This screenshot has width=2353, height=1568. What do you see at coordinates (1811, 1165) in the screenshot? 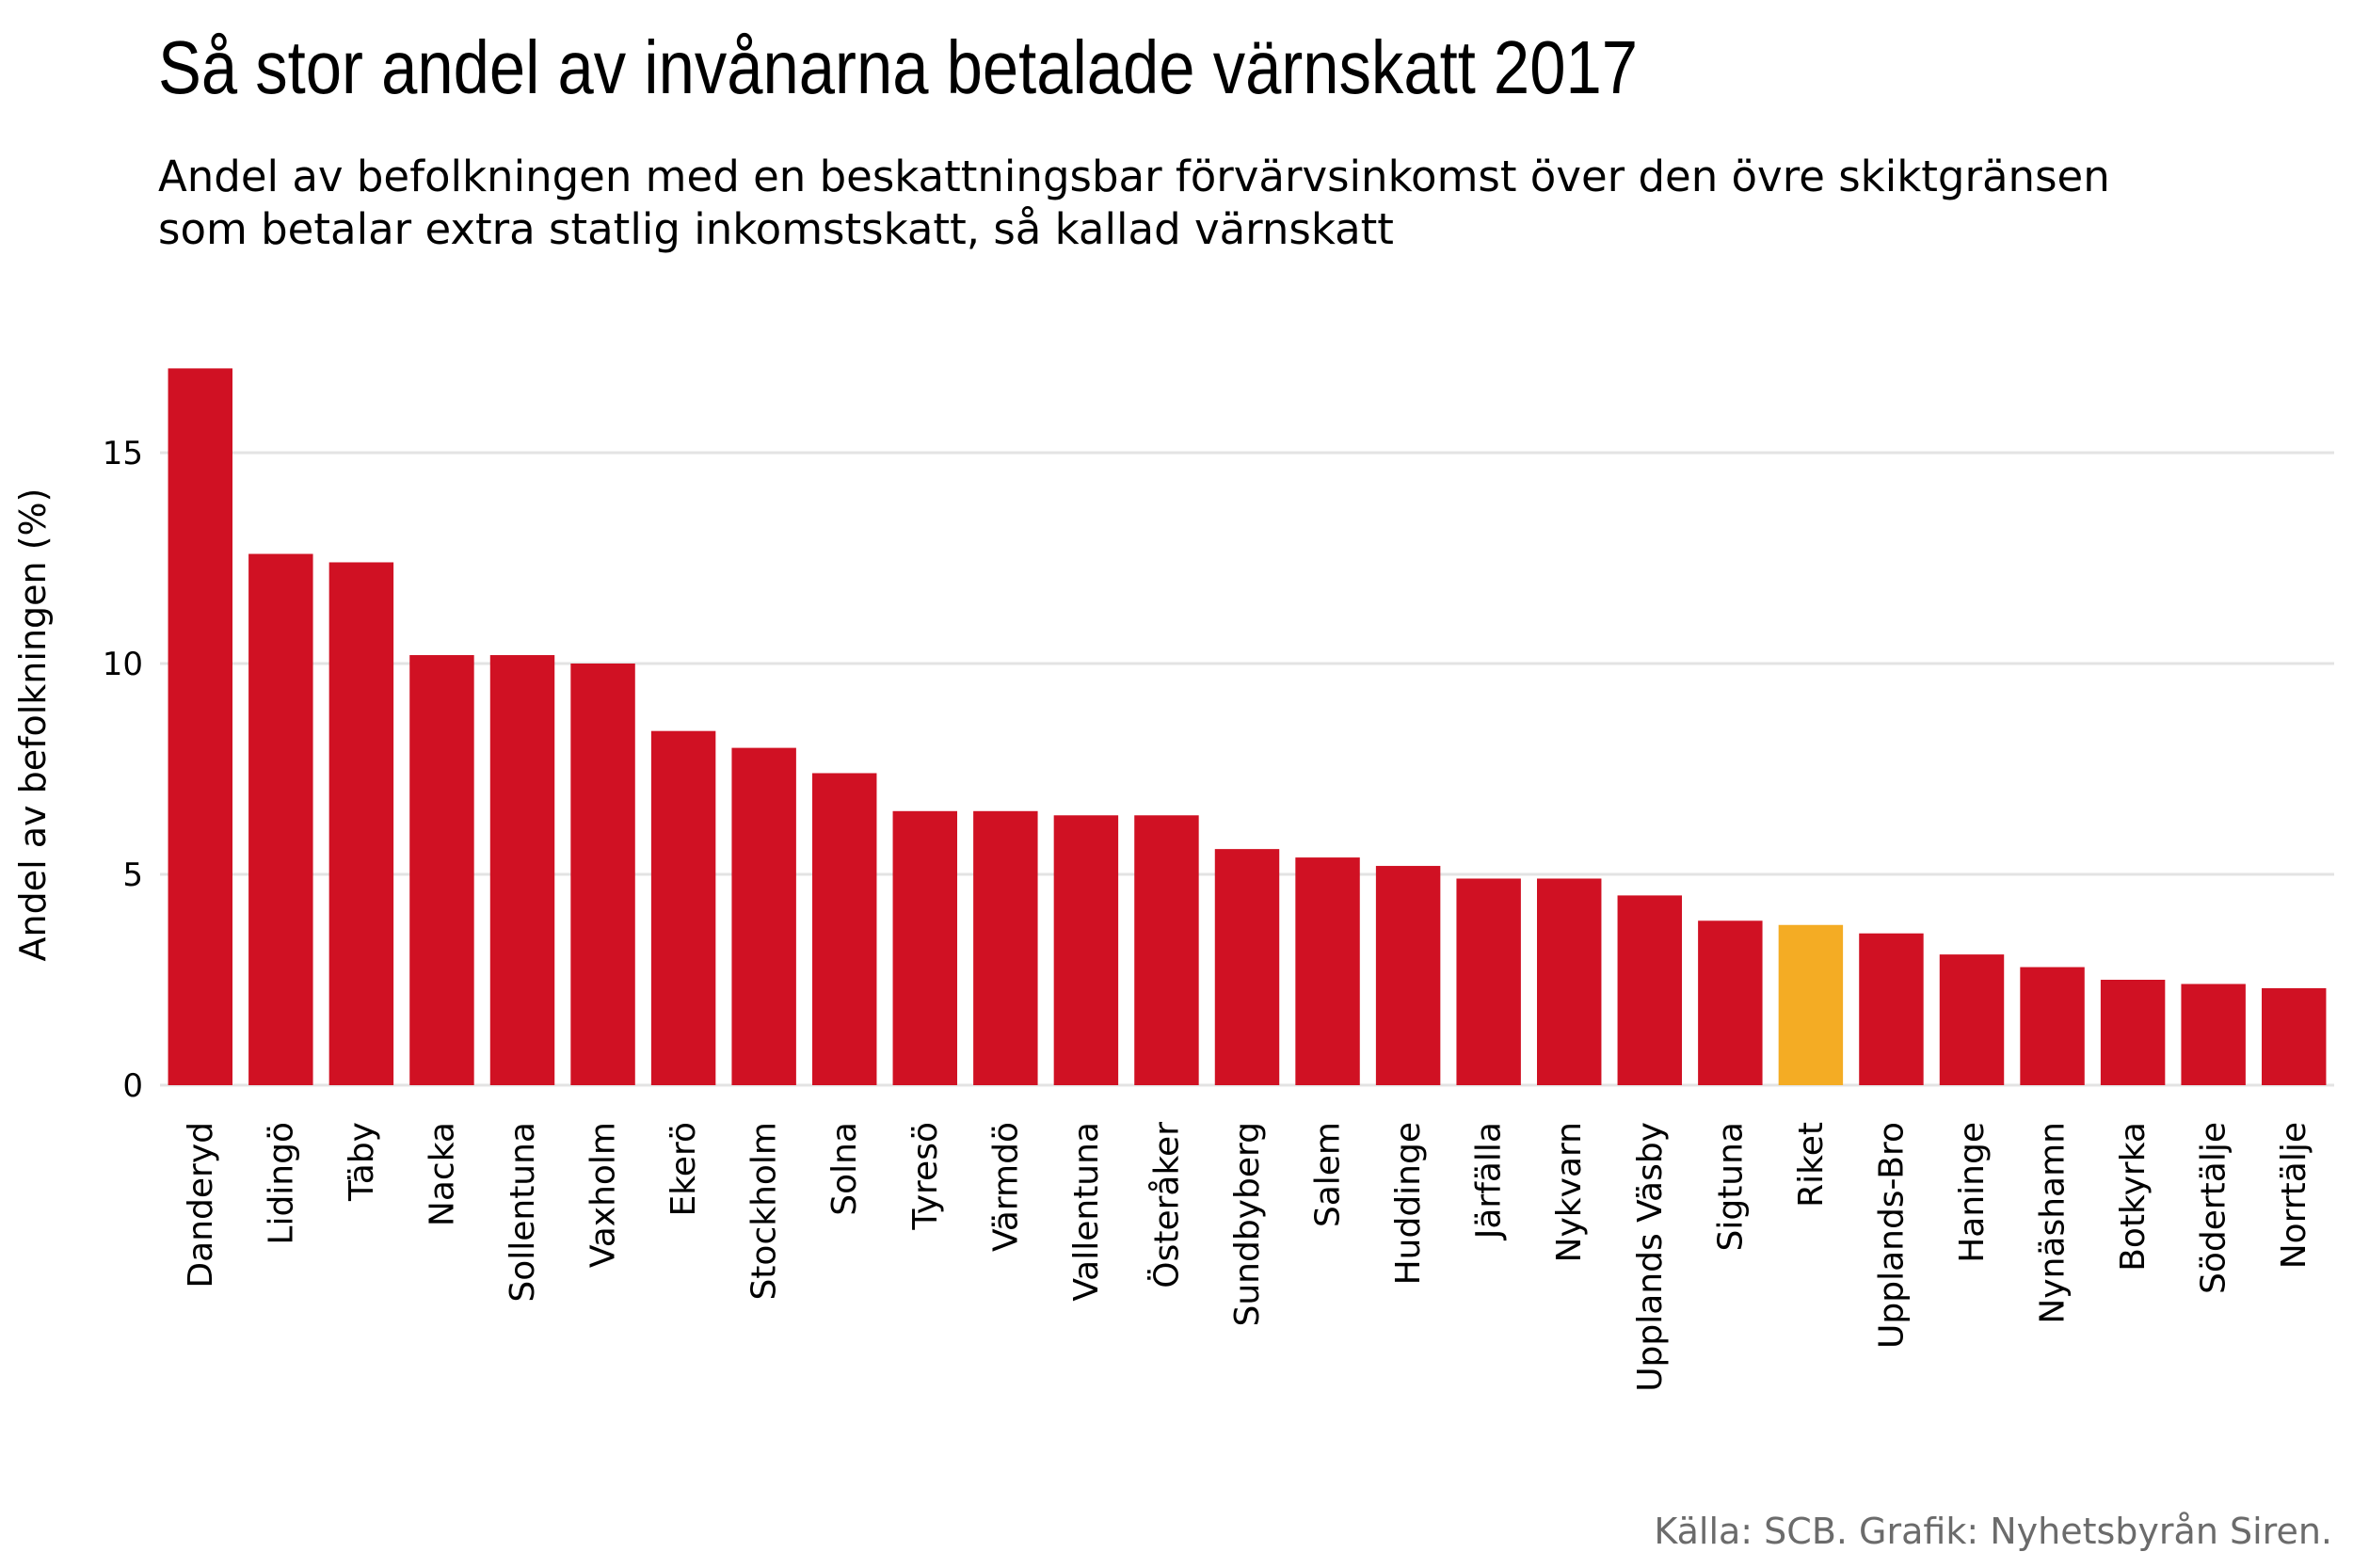
I see `x-tick-label: Riket` at bounding box center [1811, 1165].